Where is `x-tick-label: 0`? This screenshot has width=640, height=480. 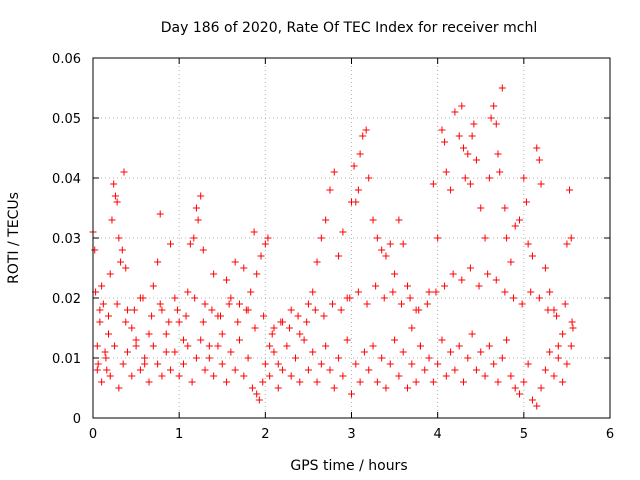 x-tick-label: 0 is located at coordinates (93, 434).